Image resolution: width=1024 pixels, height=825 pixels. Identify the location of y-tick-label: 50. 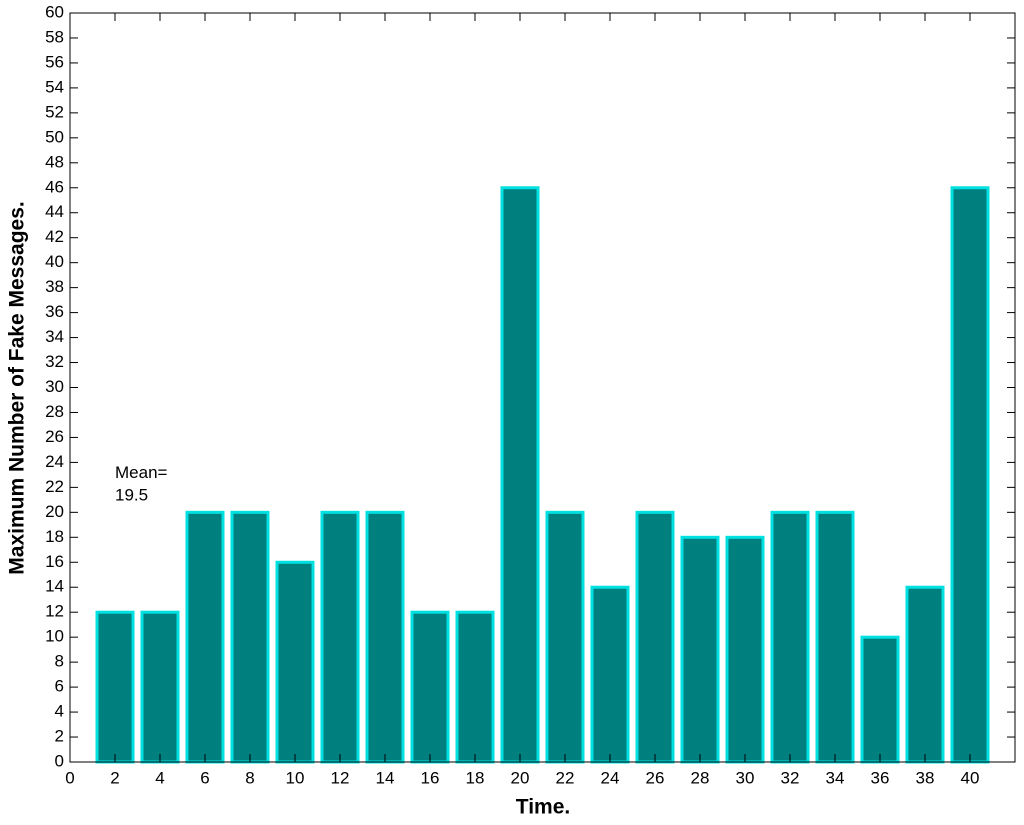
(54, 136).